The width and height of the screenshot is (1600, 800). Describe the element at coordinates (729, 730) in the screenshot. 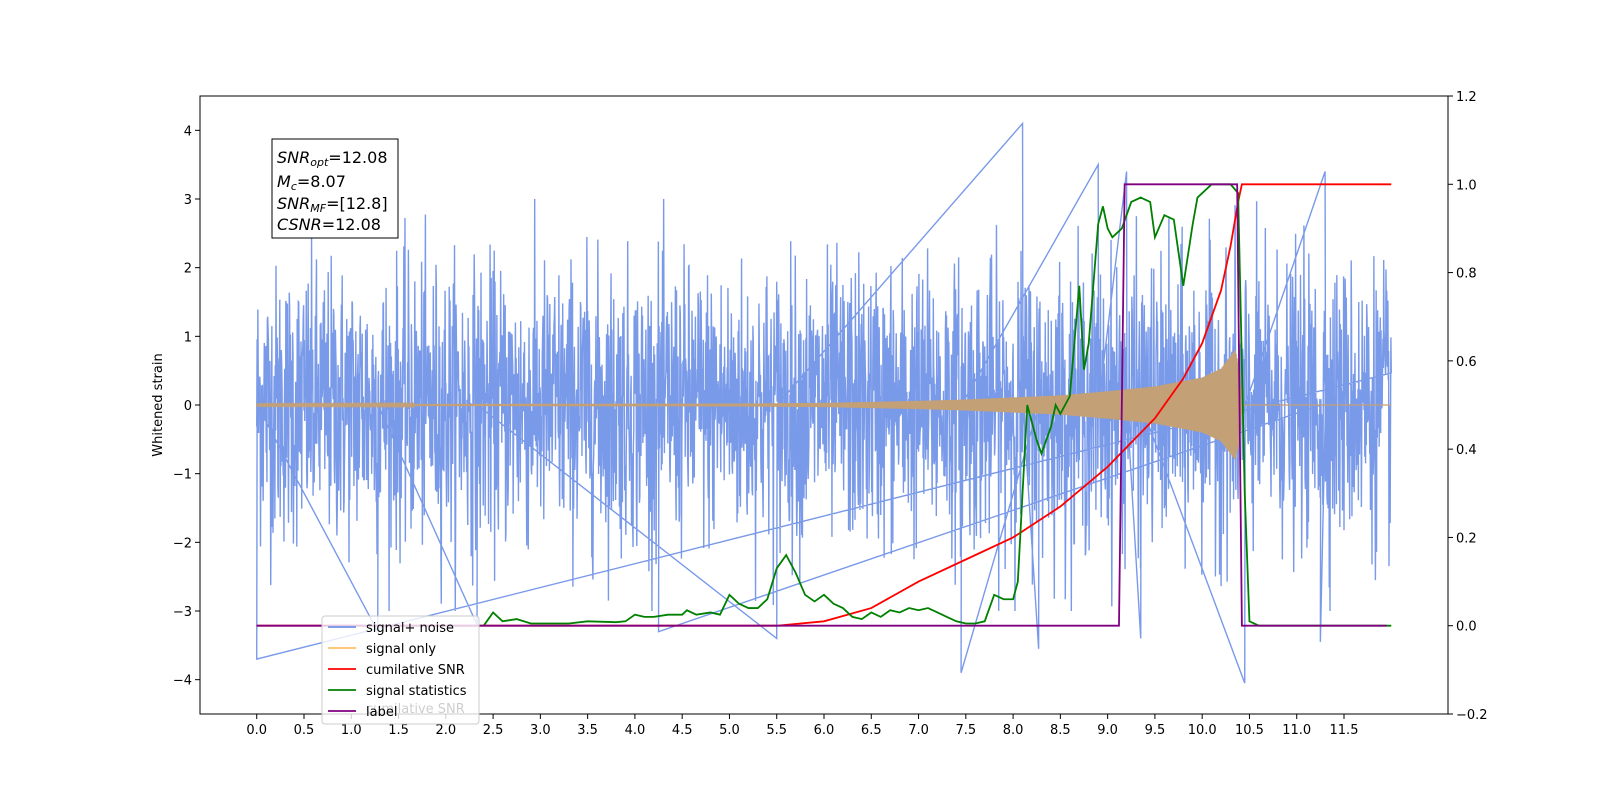

I see `x-tick-label: 5.0` at that location.